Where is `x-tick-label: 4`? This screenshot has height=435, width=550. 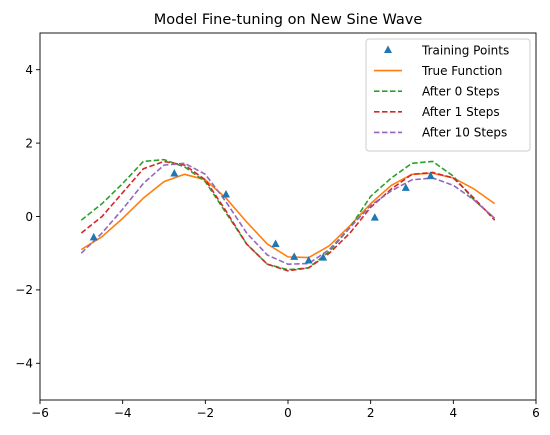
x-tick-label: 4 is located at coordinates (454, 413).